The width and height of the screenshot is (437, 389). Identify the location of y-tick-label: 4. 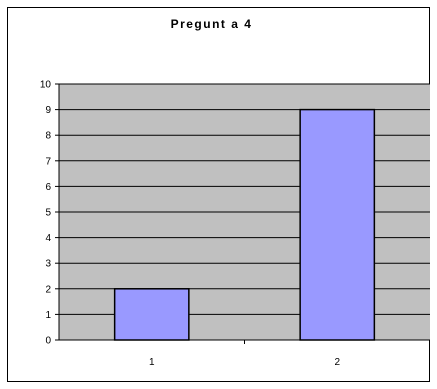
(48, 238).